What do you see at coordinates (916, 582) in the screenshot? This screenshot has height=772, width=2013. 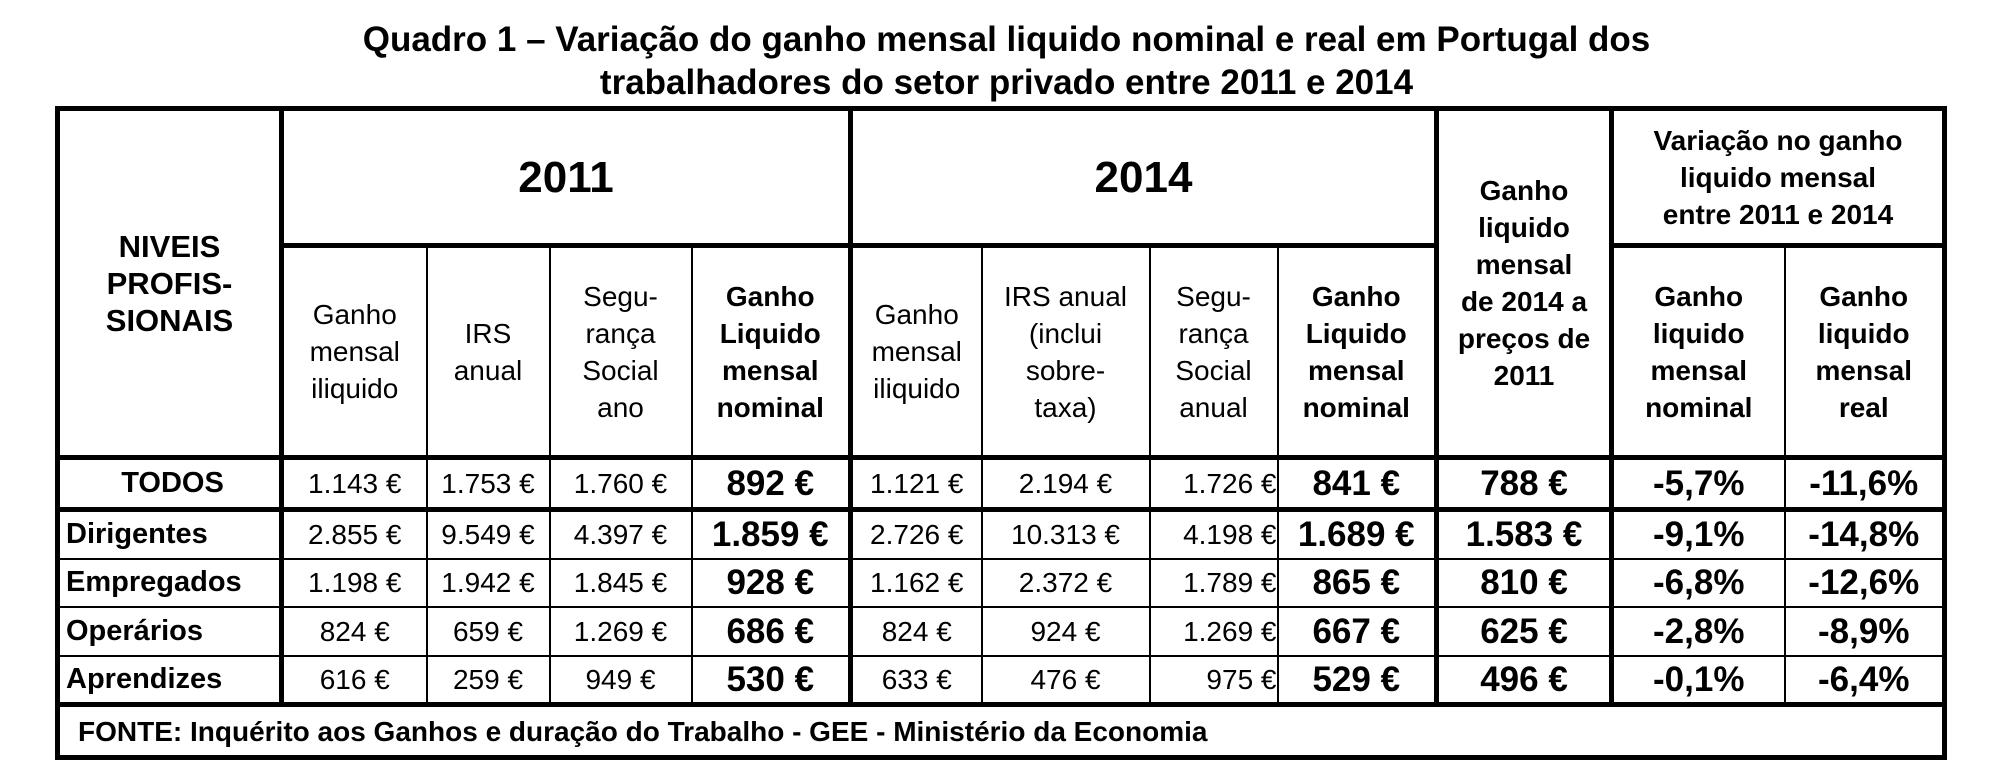 I see `cell-value: 1.162 €` at bounding box center [916, 582].